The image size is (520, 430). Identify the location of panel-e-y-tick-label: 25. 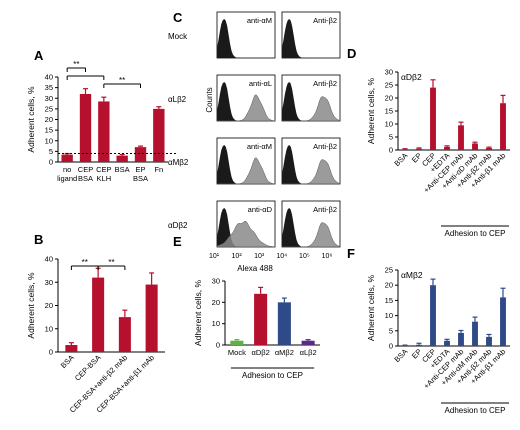
(389, 85).